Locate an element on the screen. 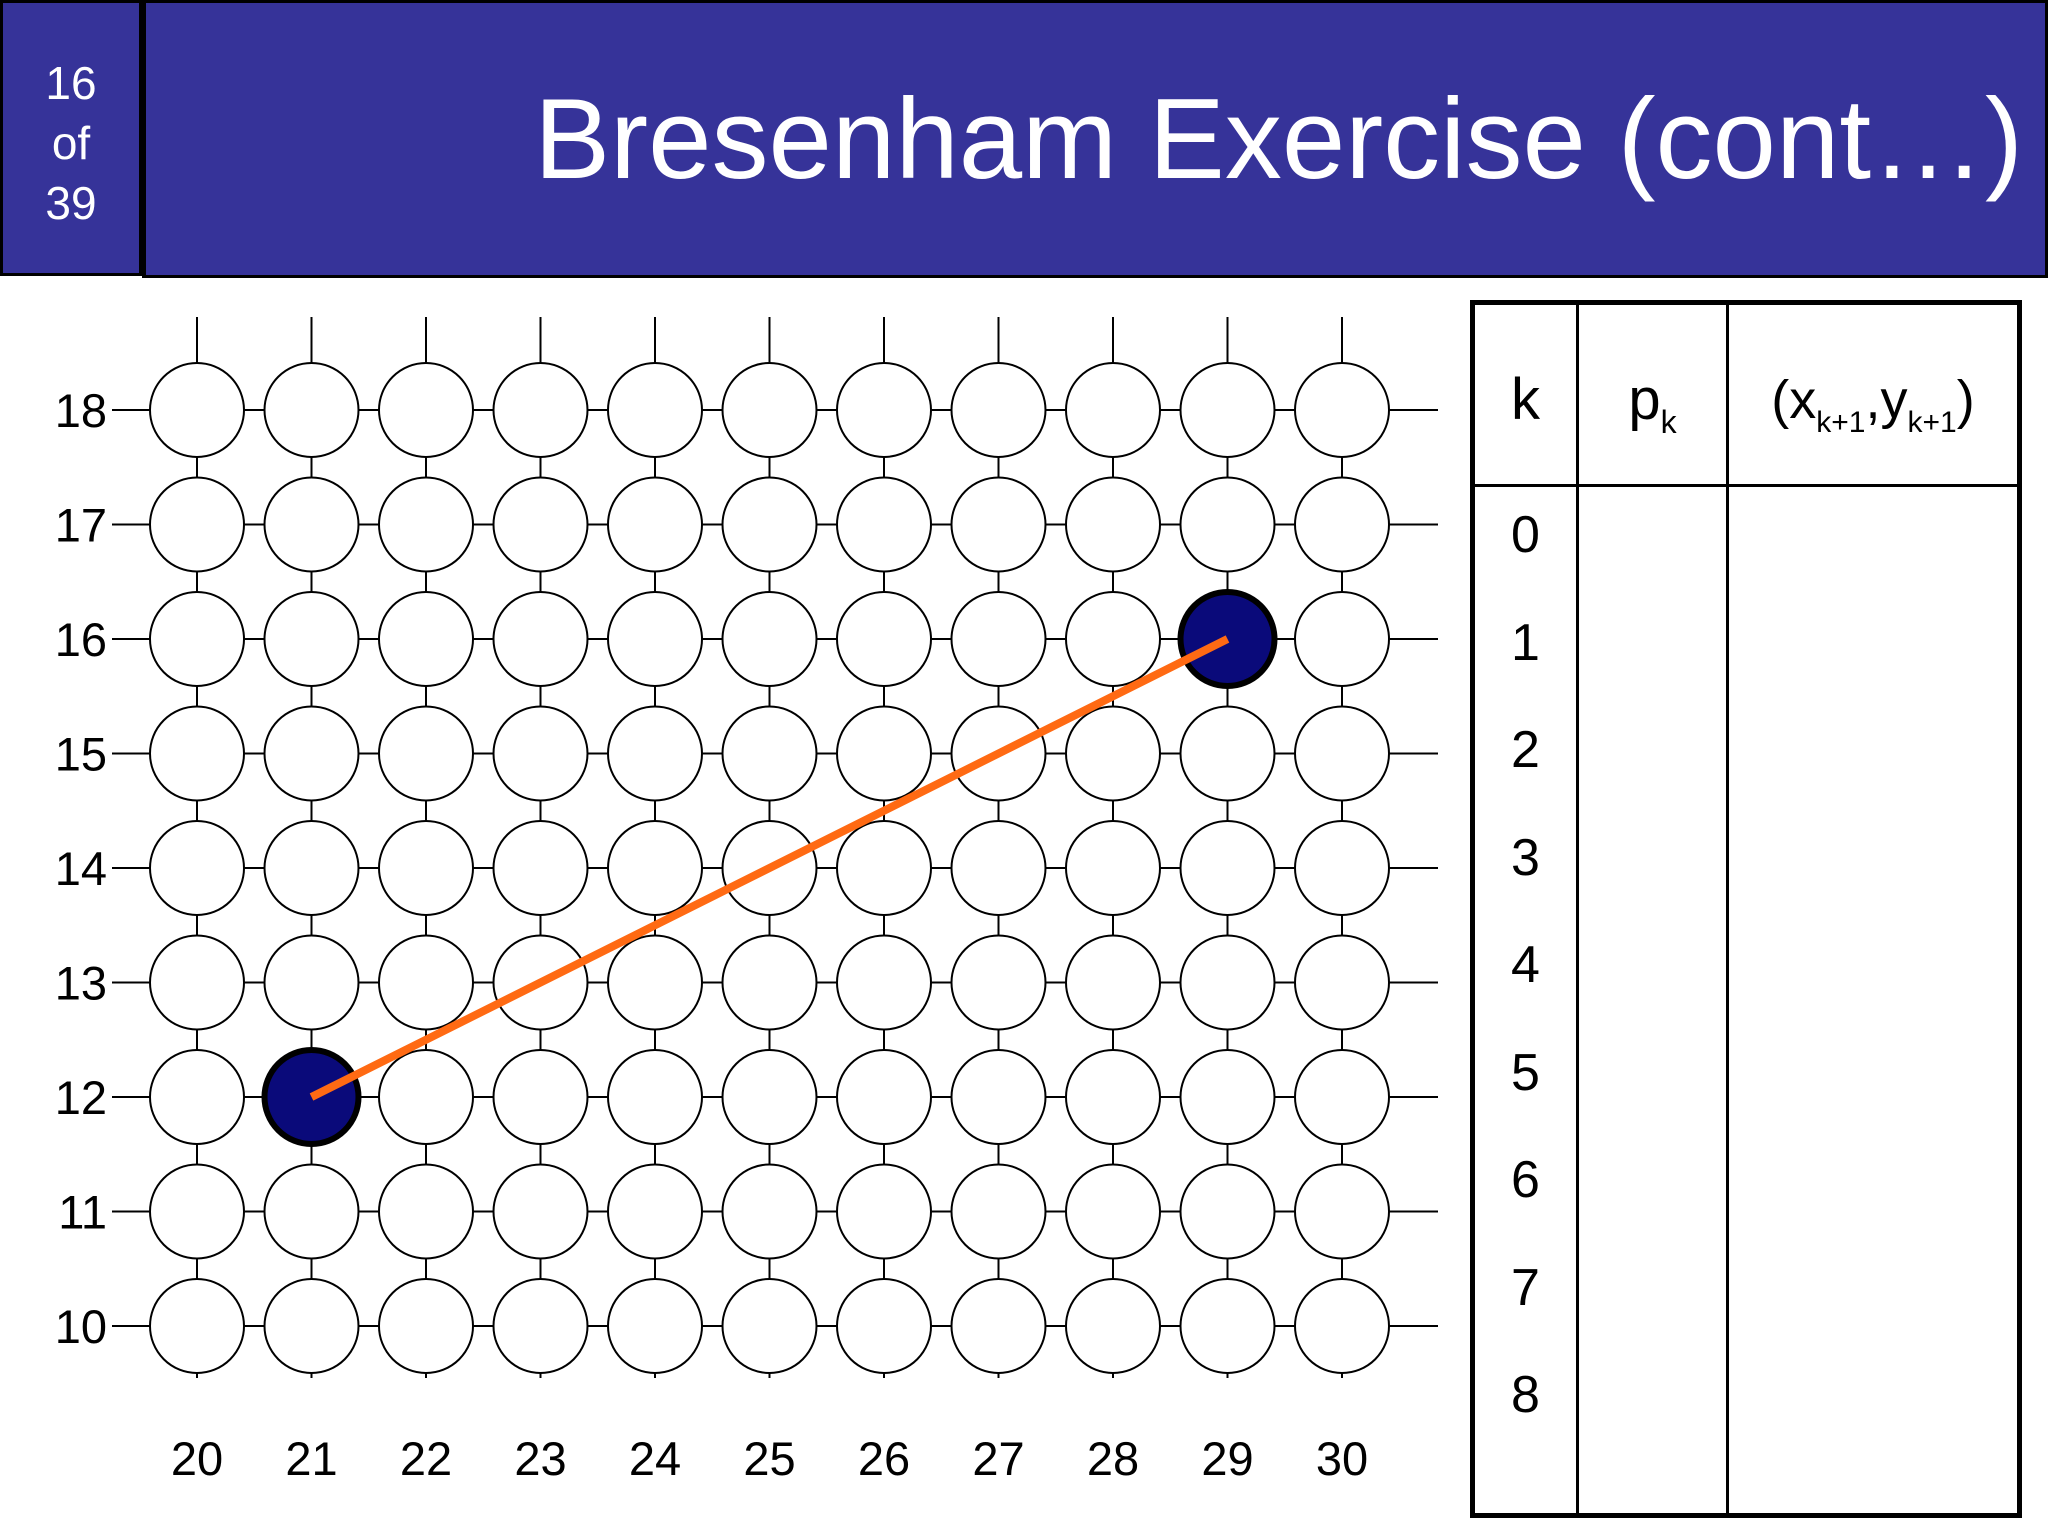  ideal-line is located at coordinates (769, 868).